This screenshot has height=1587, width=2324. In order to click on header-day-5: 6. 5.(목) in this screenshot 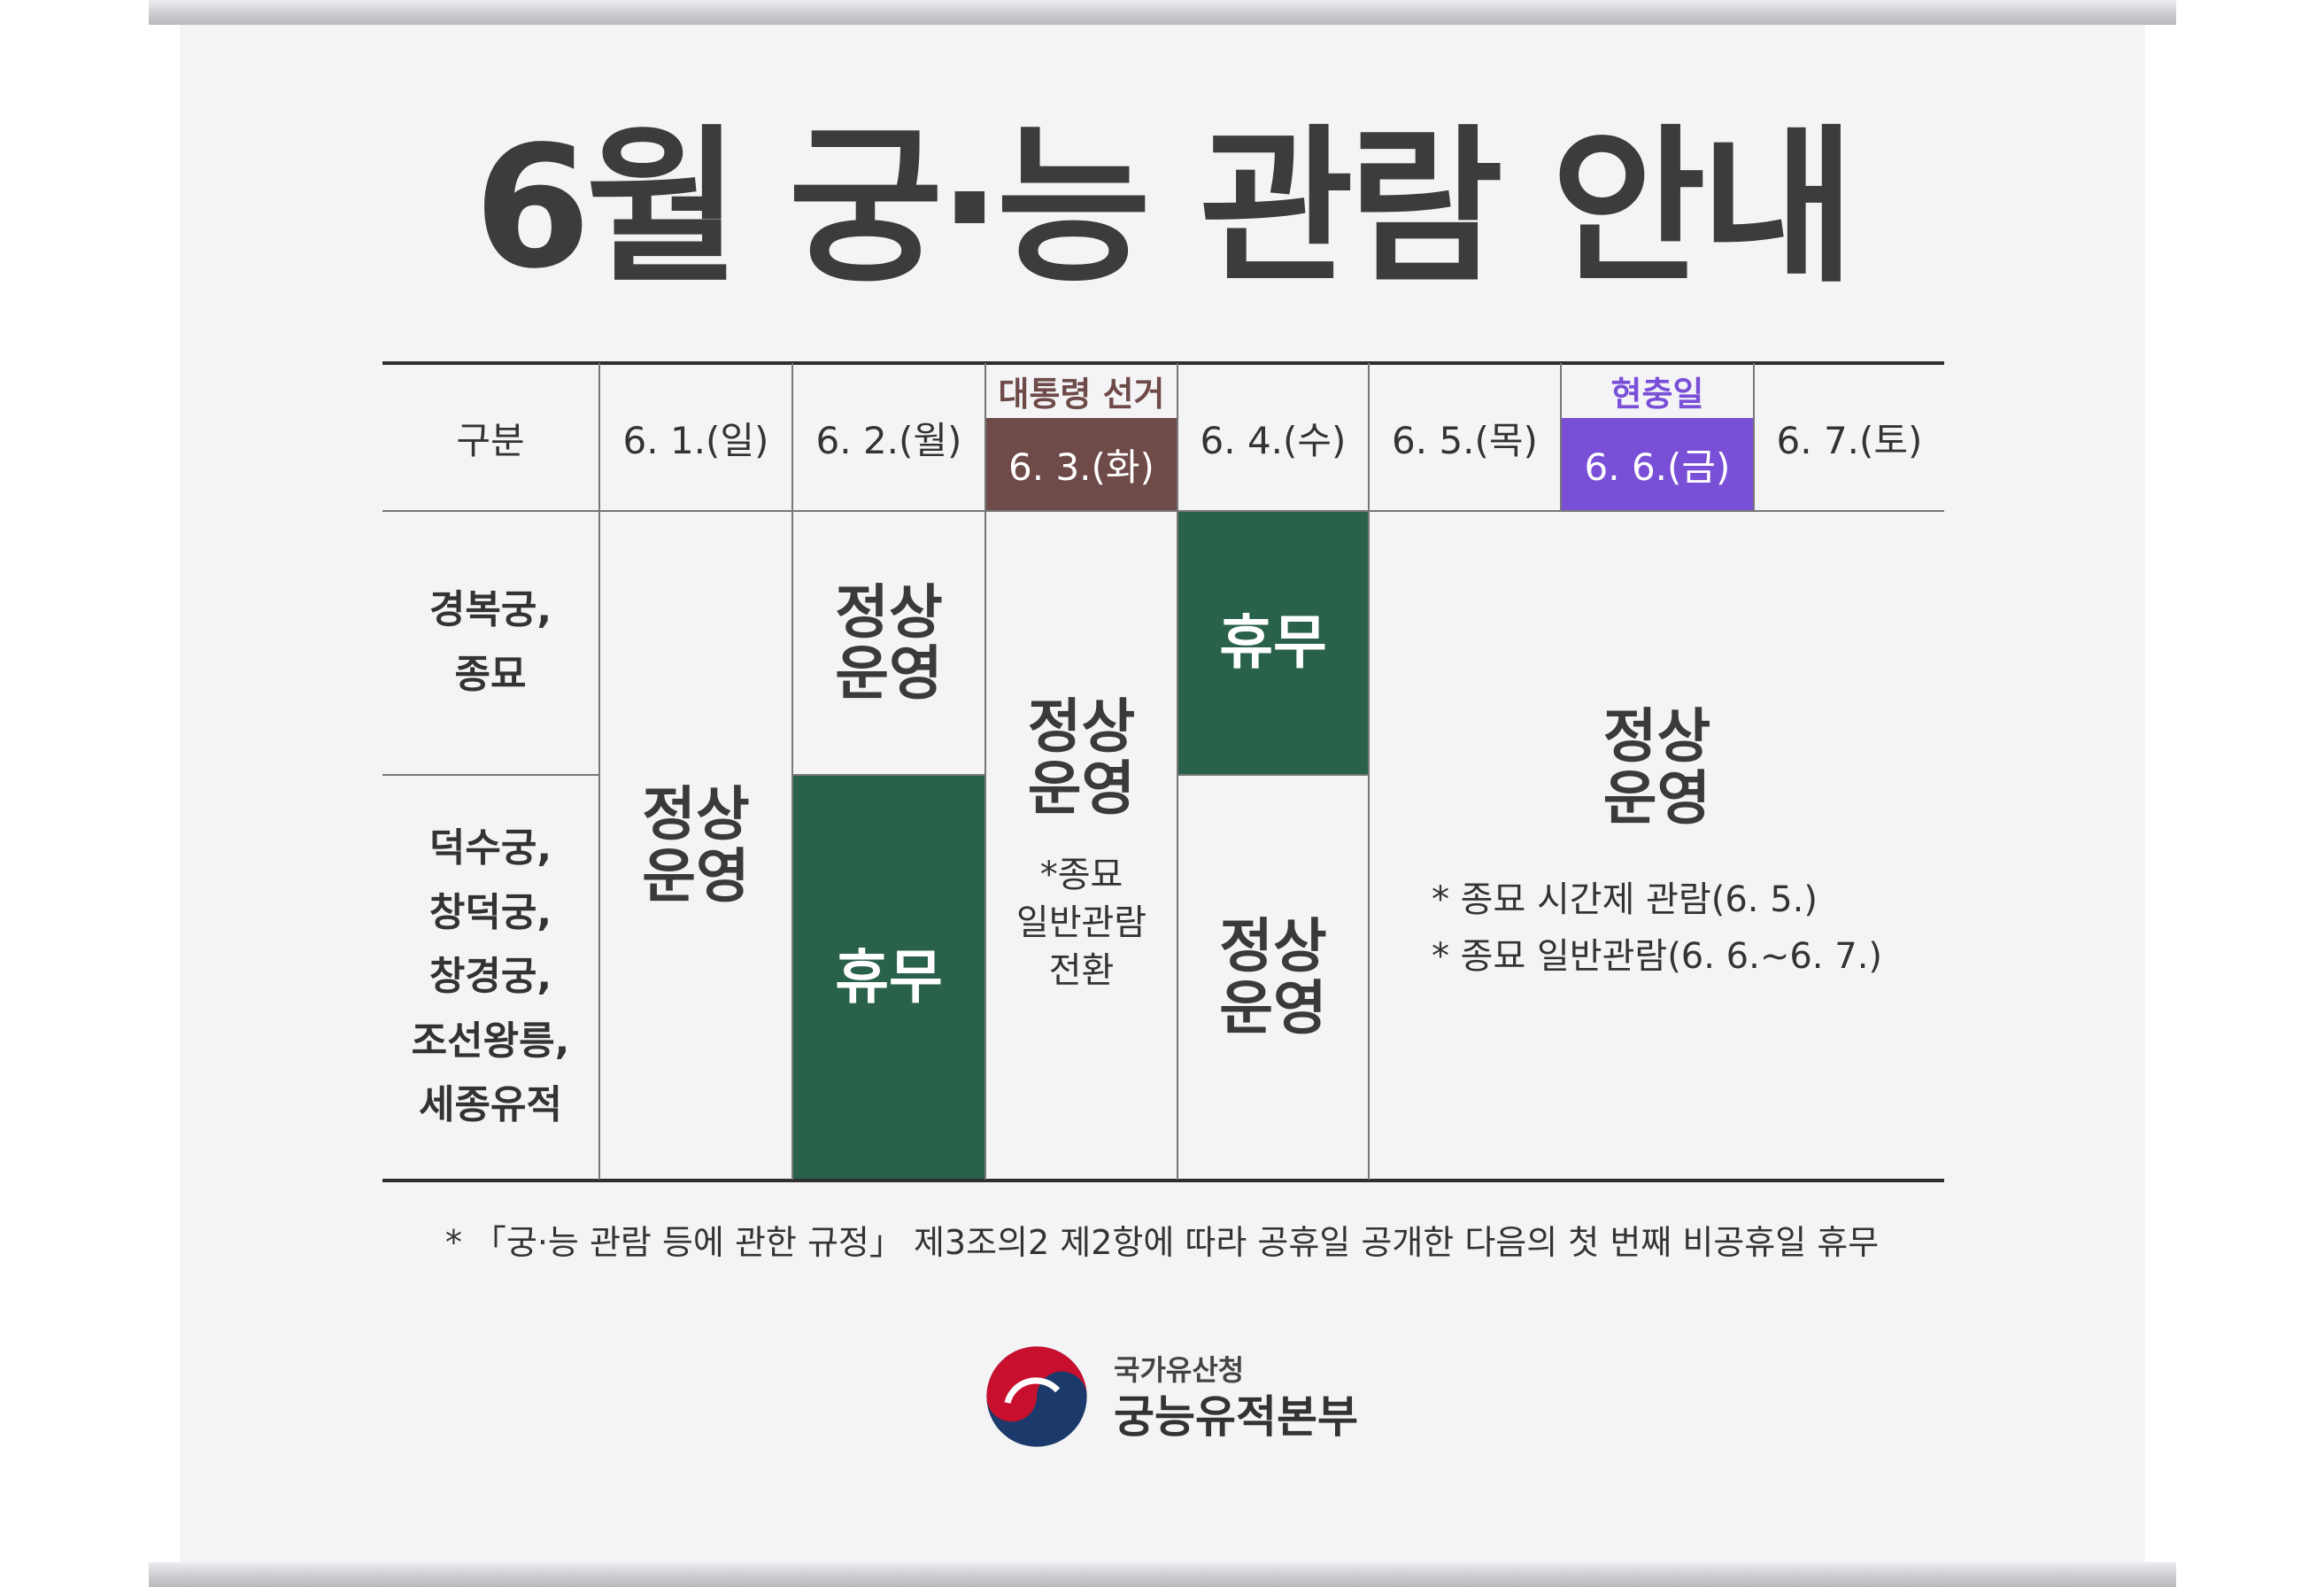, I will do `click(1465, 440)`.